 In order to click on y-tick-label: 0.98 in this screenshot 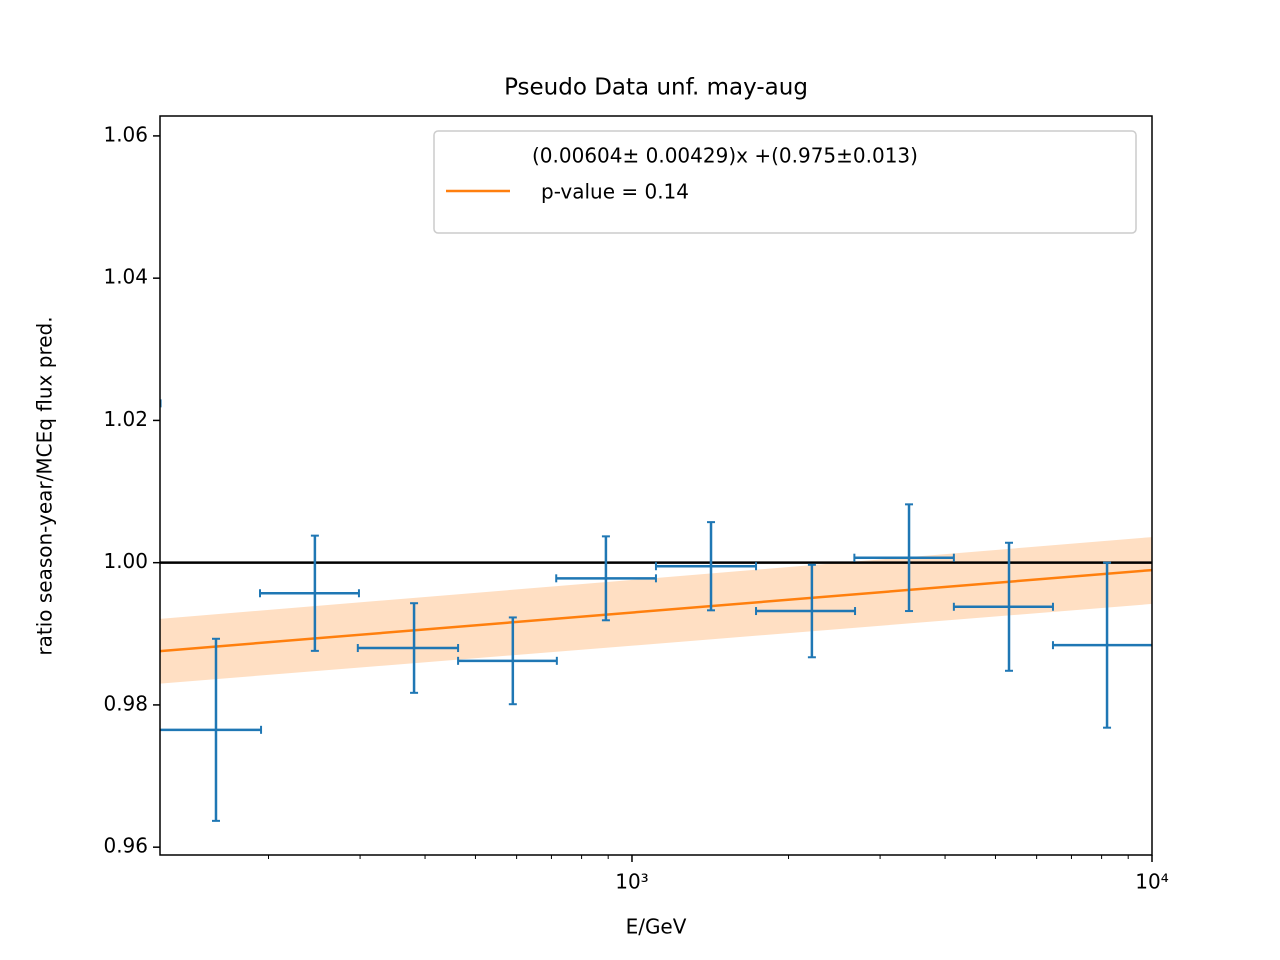, I will do `click(125, 703)`.